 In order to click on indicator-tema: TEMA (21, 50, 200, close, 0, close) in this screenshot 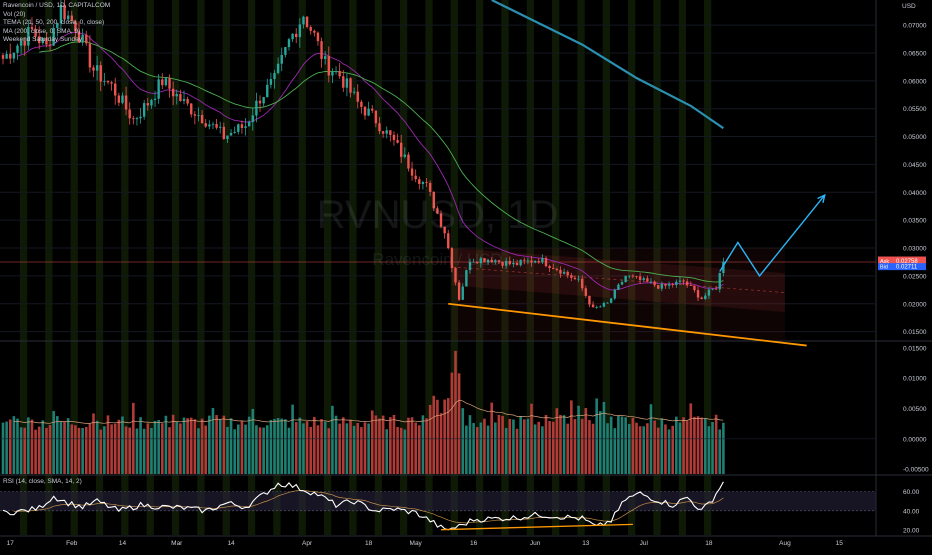, I will do `click(54, 23)`.